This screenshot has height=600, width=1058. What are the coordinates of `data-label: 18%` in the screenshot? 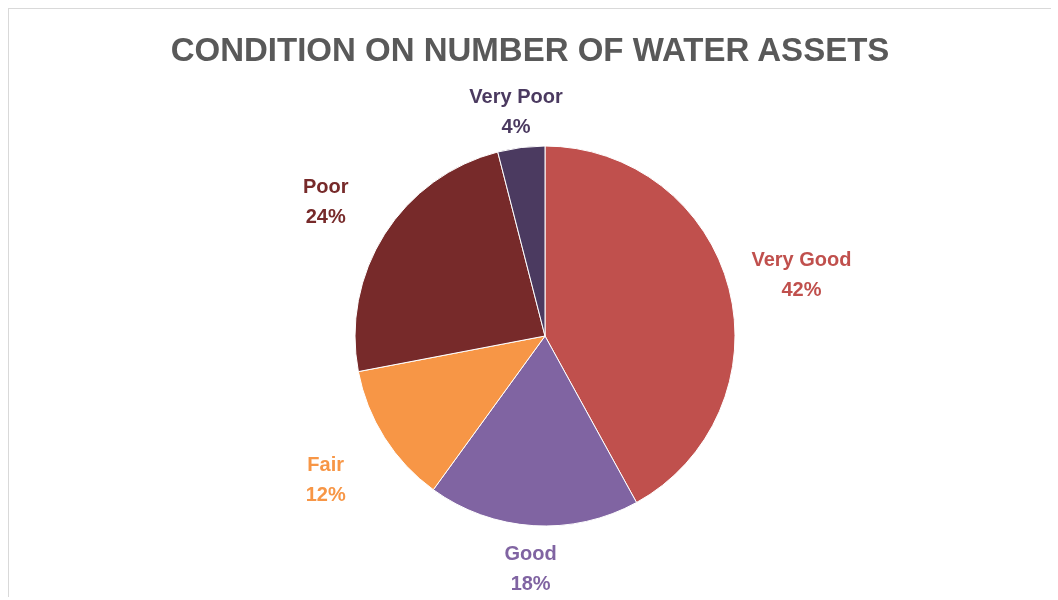 It's located at (530, 583).